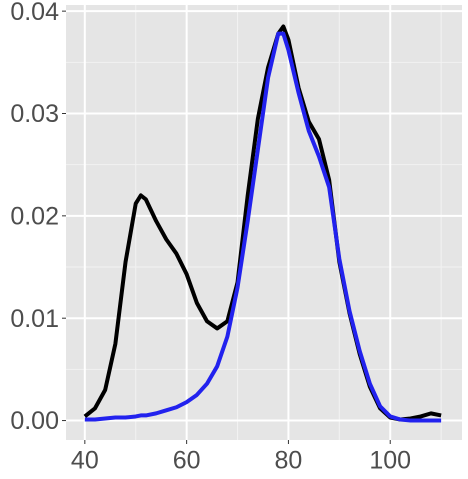 Image resolution: width=468 pixels, height=479 pixels. Describe the element at coordinates (34, 421) in the screenshot. I see `y-tick-label: 0.00` at that location.